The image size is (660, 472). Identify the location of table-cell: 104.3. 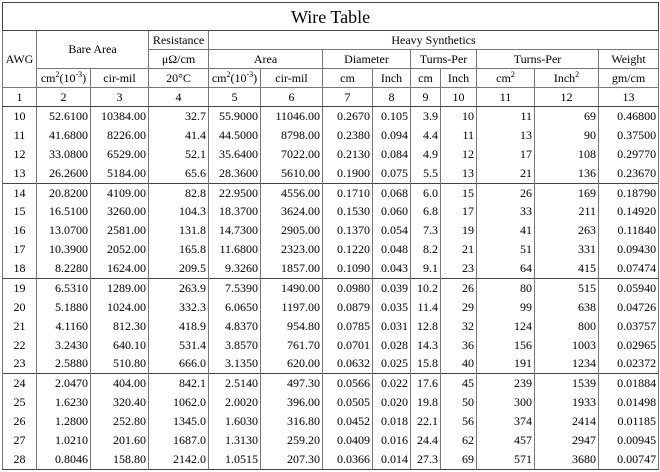
(178, 212).